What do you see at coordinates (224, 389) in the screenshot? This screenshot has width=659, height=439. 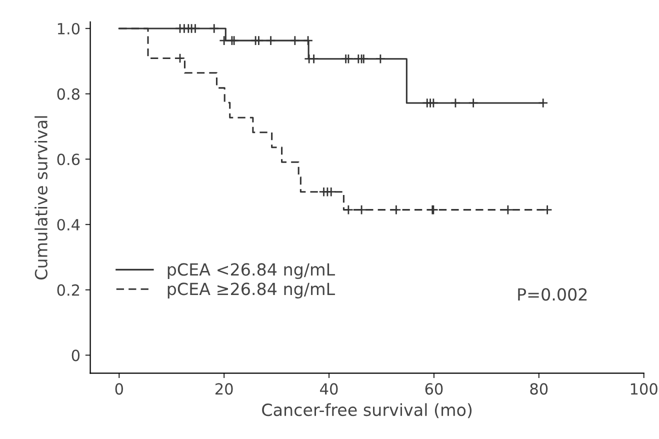 I see `x-tick-label: 20` at bounding box center [224, 389].